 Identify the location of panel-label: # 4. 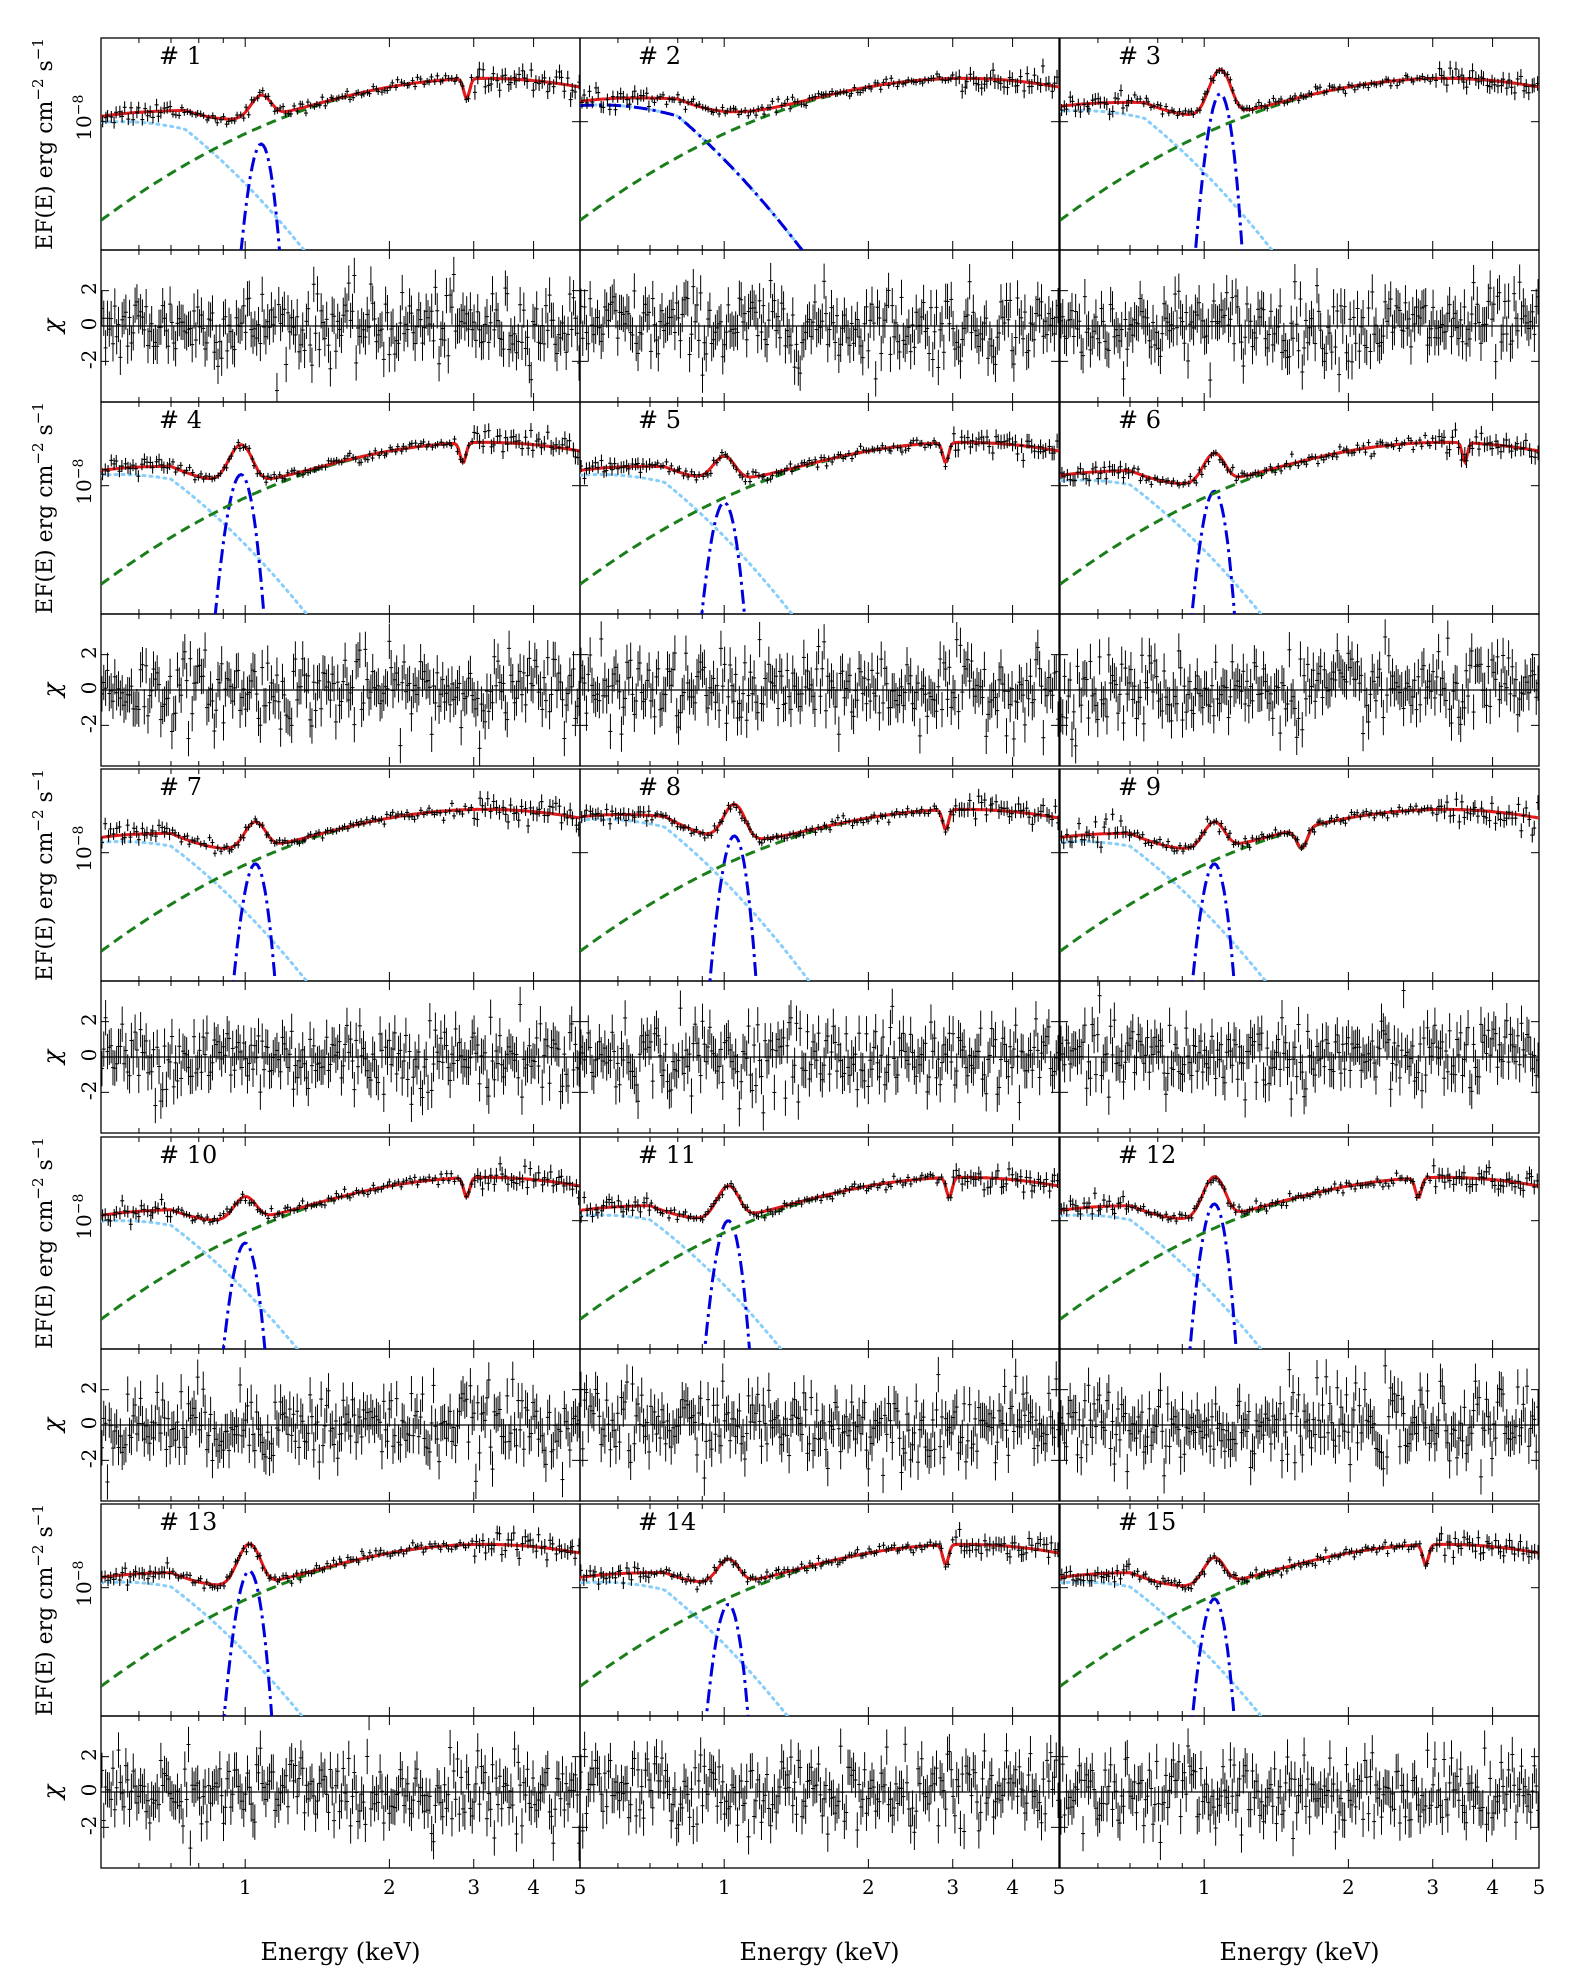
(180, 420).